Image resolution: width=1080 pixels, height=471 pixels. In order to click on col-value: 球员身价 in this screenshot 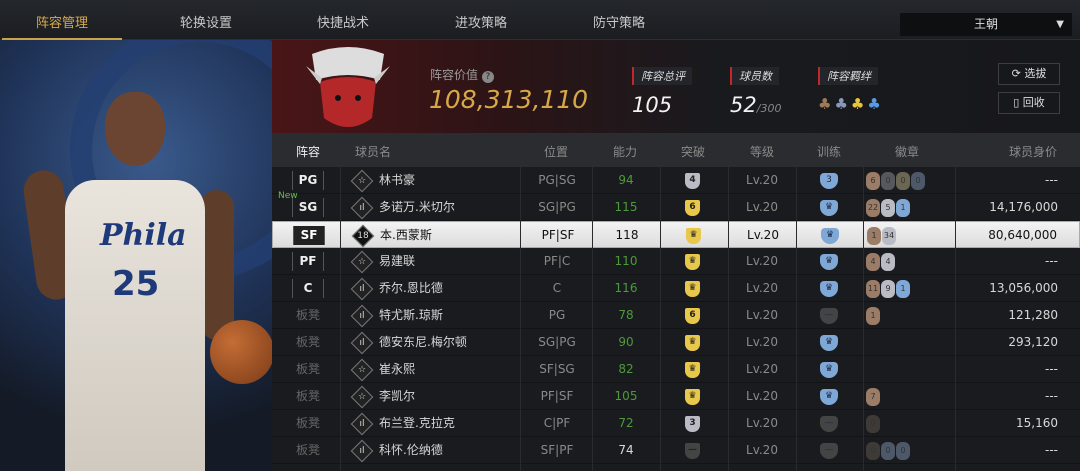, I will do `click(1033, 152)`.